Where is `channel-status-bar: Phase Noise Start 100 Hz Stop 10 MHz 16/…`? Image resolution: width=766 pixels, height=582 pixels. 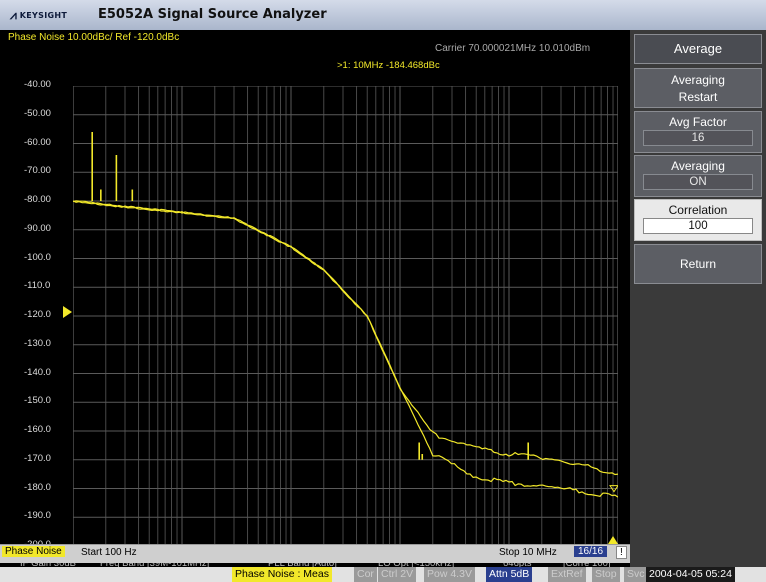
channel-status-bar: Phase Noise Start 100 Hz Stop 10 MHz 16/… is located at coordinates (316, 553).